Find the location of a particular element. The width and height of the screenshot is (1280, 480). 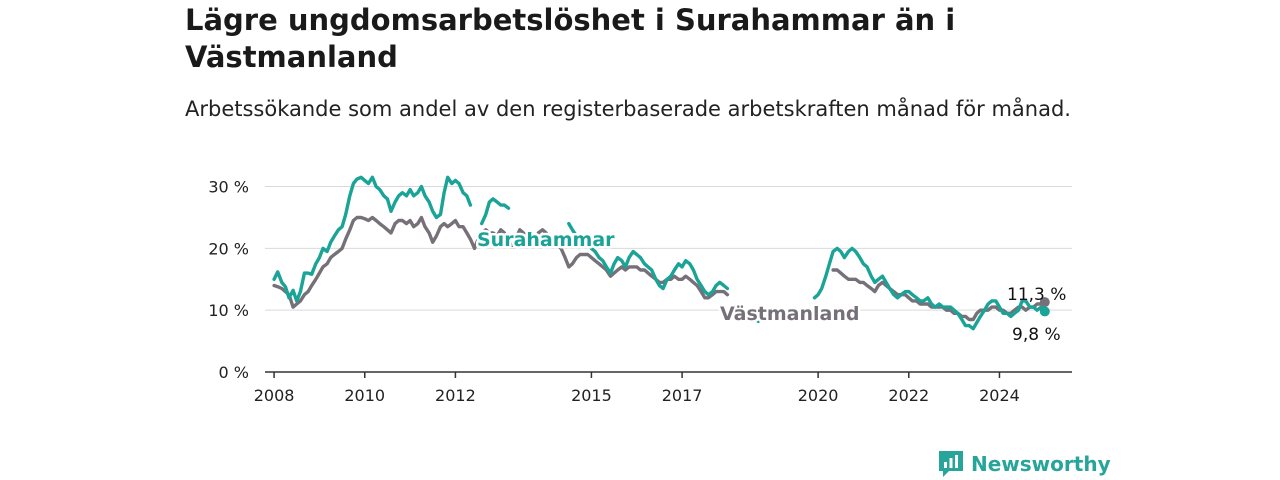

end-label-surahammar: 9,8 % is located at coordinates (1036, 335).